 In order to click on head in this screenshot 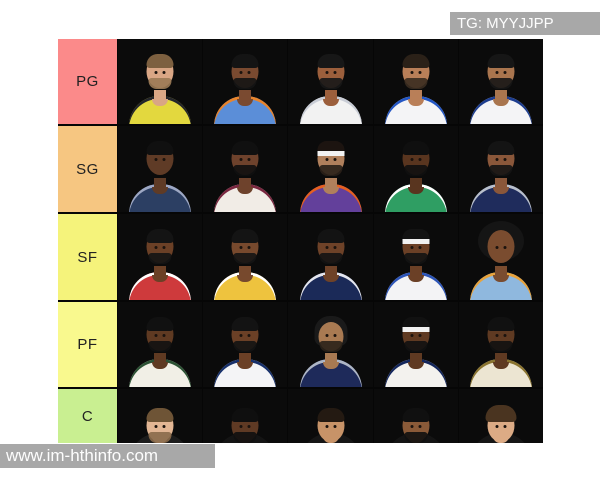, I will do `click(501, 246)`.